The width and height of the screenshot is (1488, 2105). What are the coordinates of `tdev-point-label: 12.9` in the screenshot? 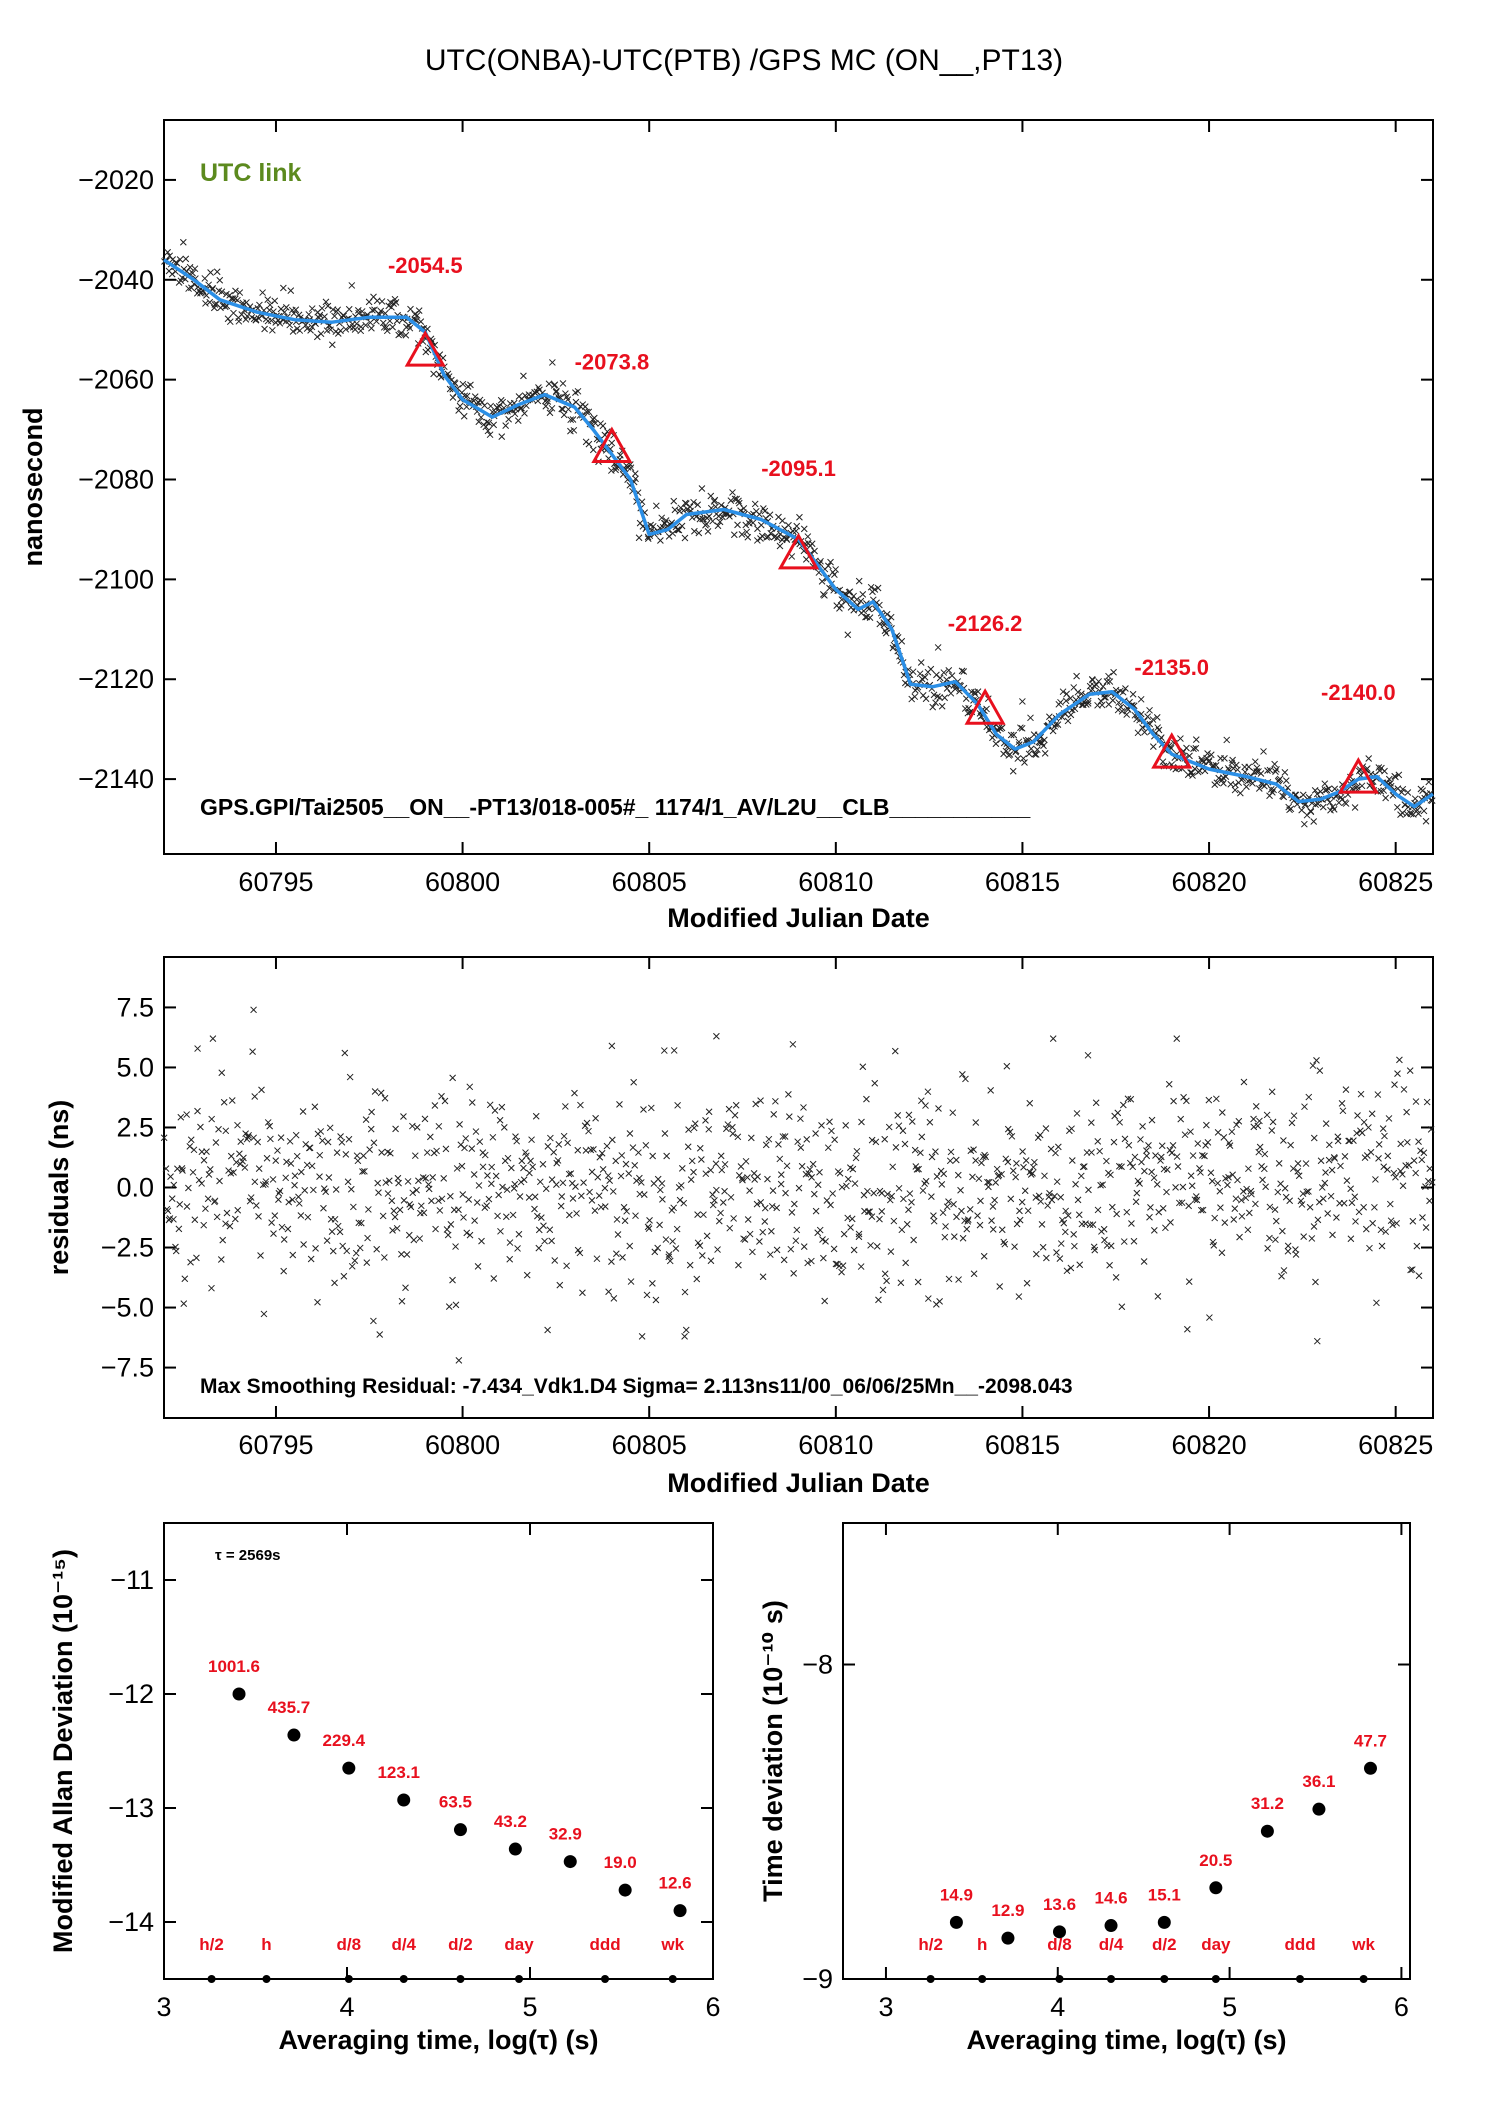 It's located at (1007, 1910).